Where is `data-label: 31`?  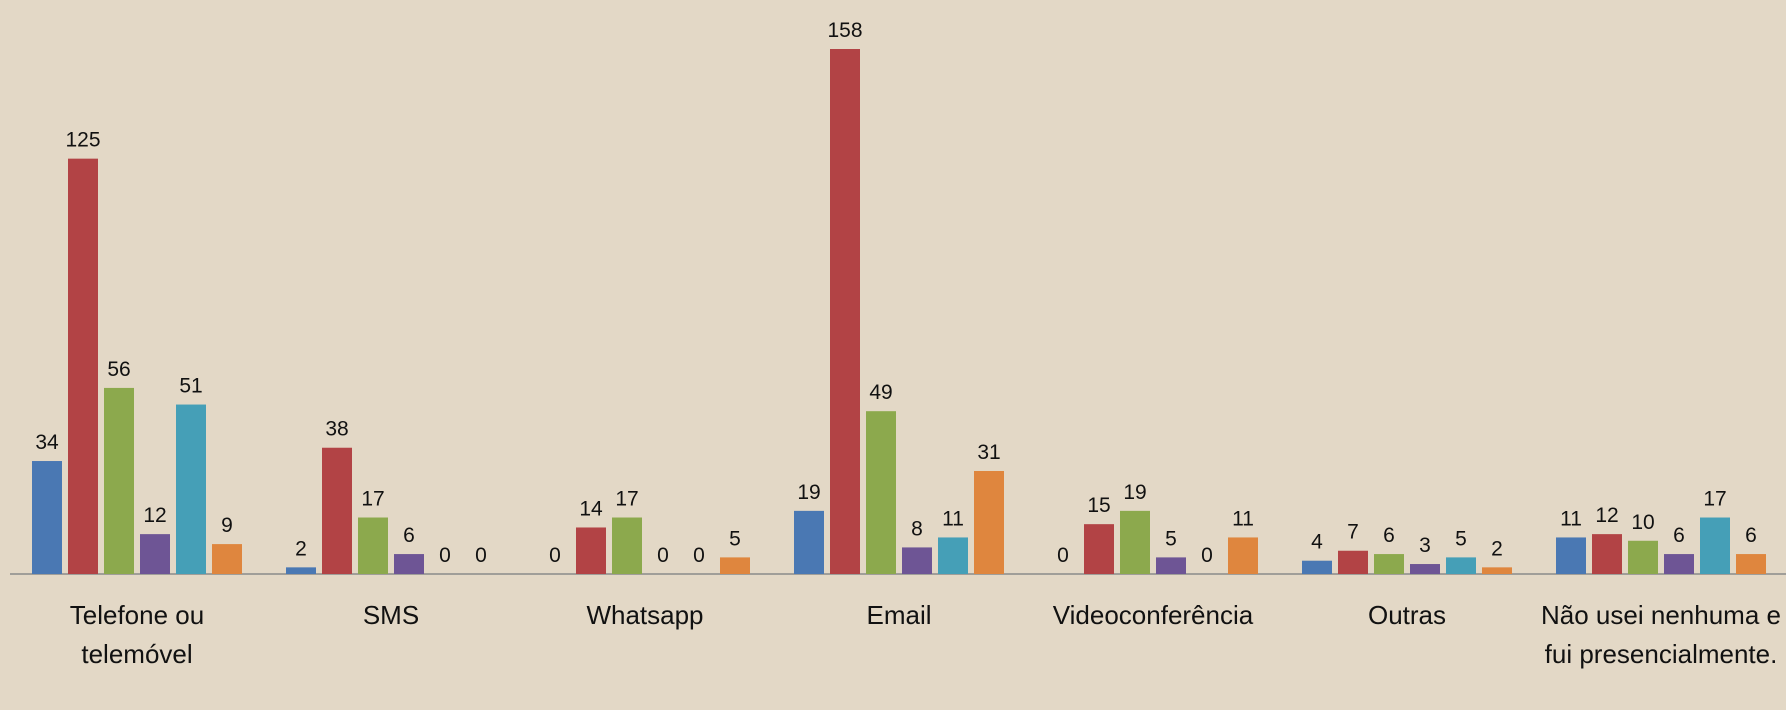
data-label: 31 is located at coordinates (988, 452).